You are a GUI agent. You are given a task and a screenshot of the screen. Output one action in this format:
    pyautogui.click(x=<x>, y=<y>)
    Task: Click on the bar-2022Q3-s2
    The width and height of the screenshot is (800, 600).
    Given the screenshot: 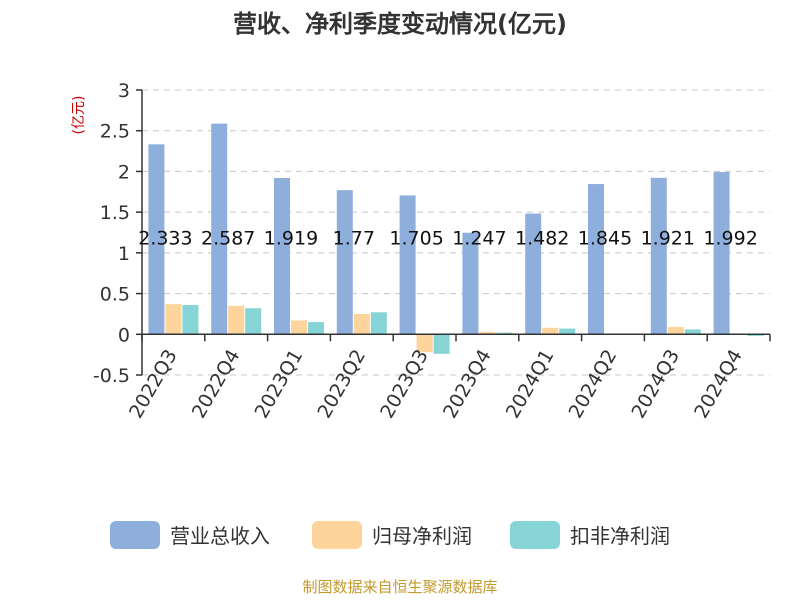 What is the action you would take?
    pyautogui.click(x=190, y=319)
    